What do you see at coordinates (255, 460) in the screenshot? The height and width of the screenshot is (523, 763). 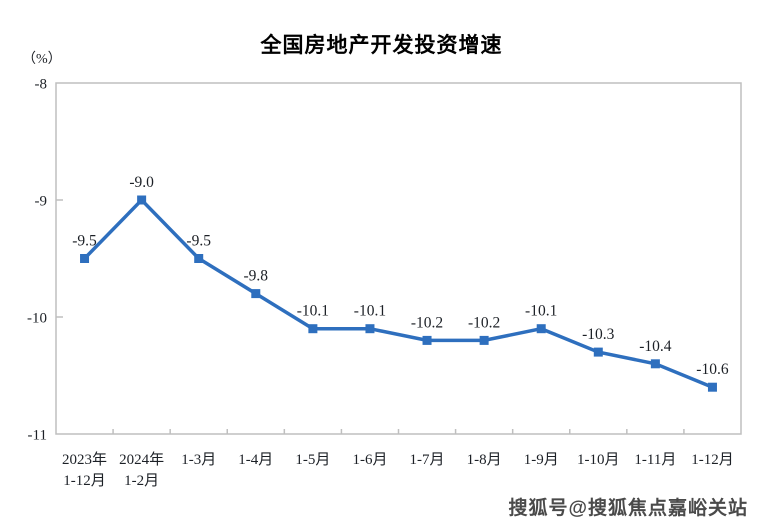 I see `x-axis-label: 1-4月` at bounding box center [255, 460].